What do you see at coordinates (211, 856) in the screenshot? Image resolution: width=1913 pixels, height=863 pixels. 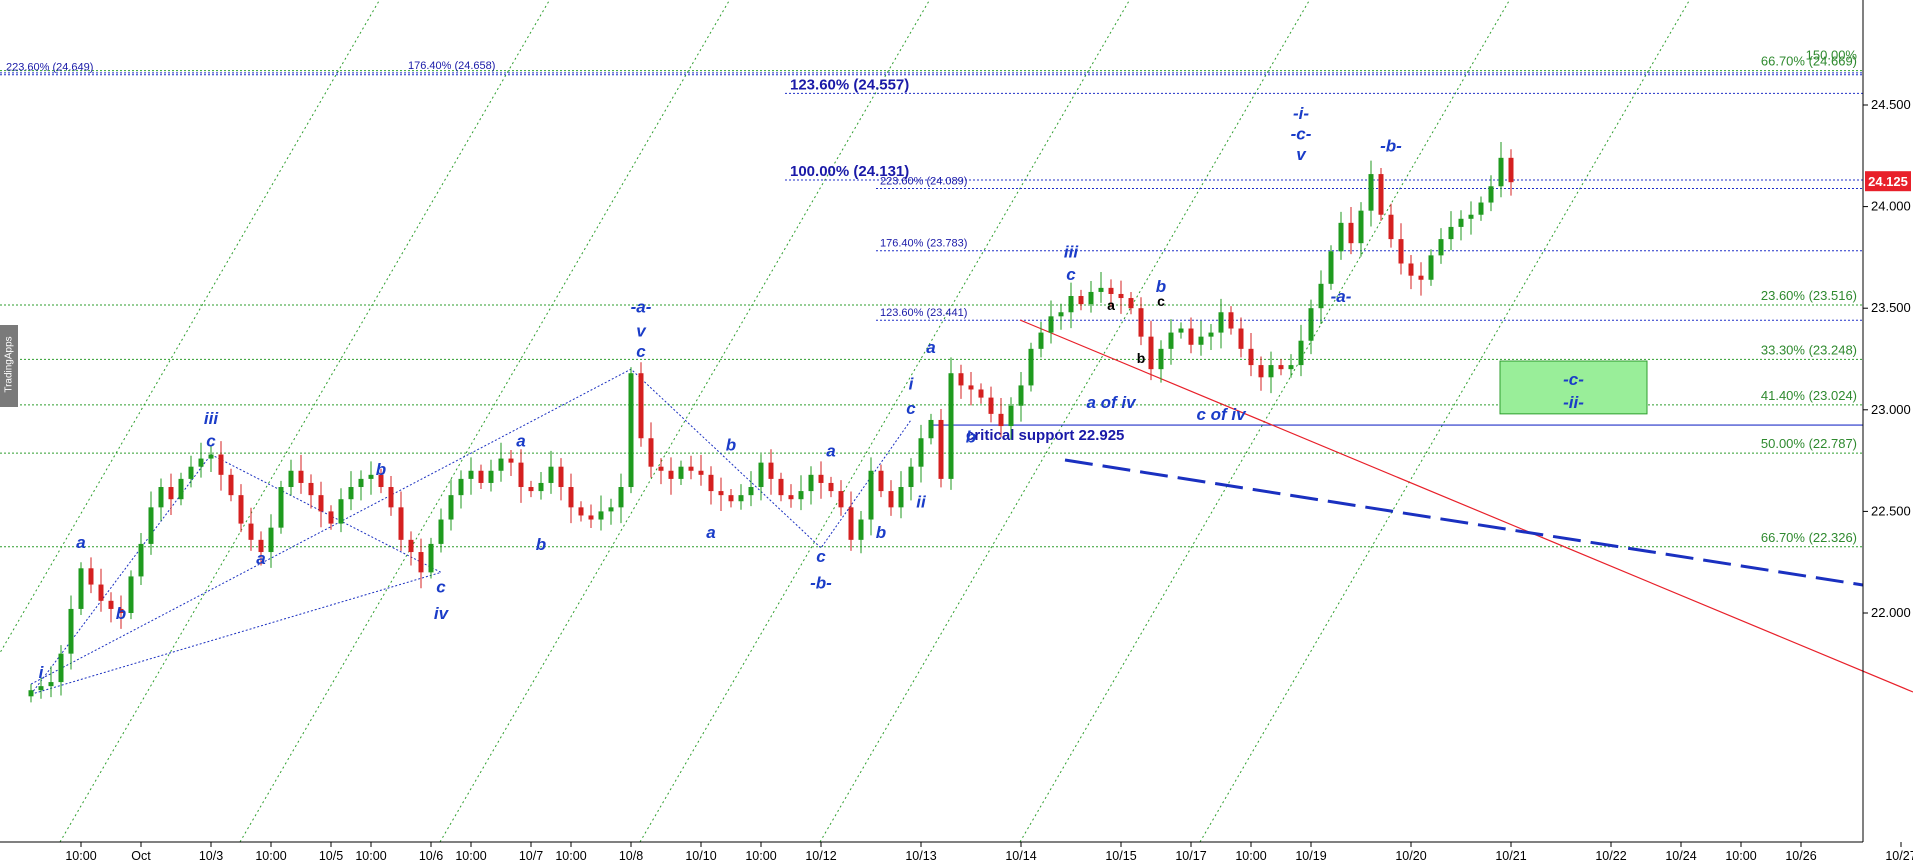 I see `x-tick-label: 10/3` at bounding box center [211, 856].